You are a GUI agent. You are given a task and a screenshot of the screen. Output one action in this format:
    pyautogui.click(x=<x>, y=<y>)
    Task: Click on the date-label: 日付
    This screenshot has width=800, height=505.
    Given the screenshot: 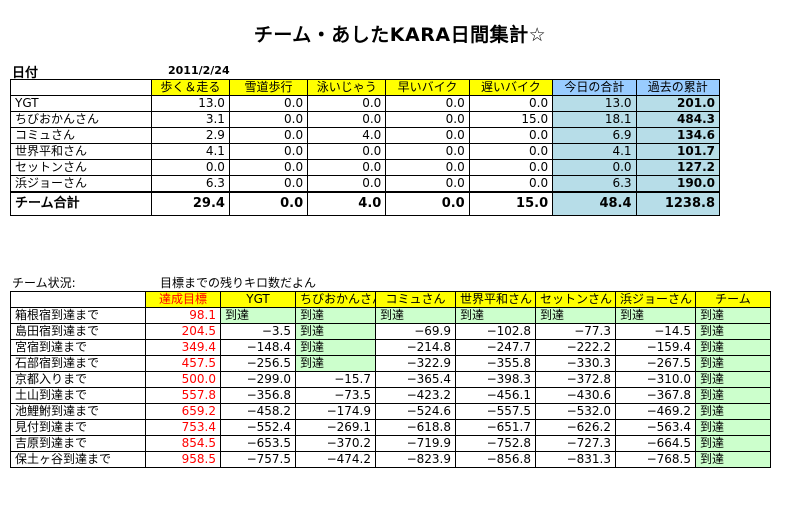 What is the action you would take?
    pyautogui.click(x=25, y=73)
    